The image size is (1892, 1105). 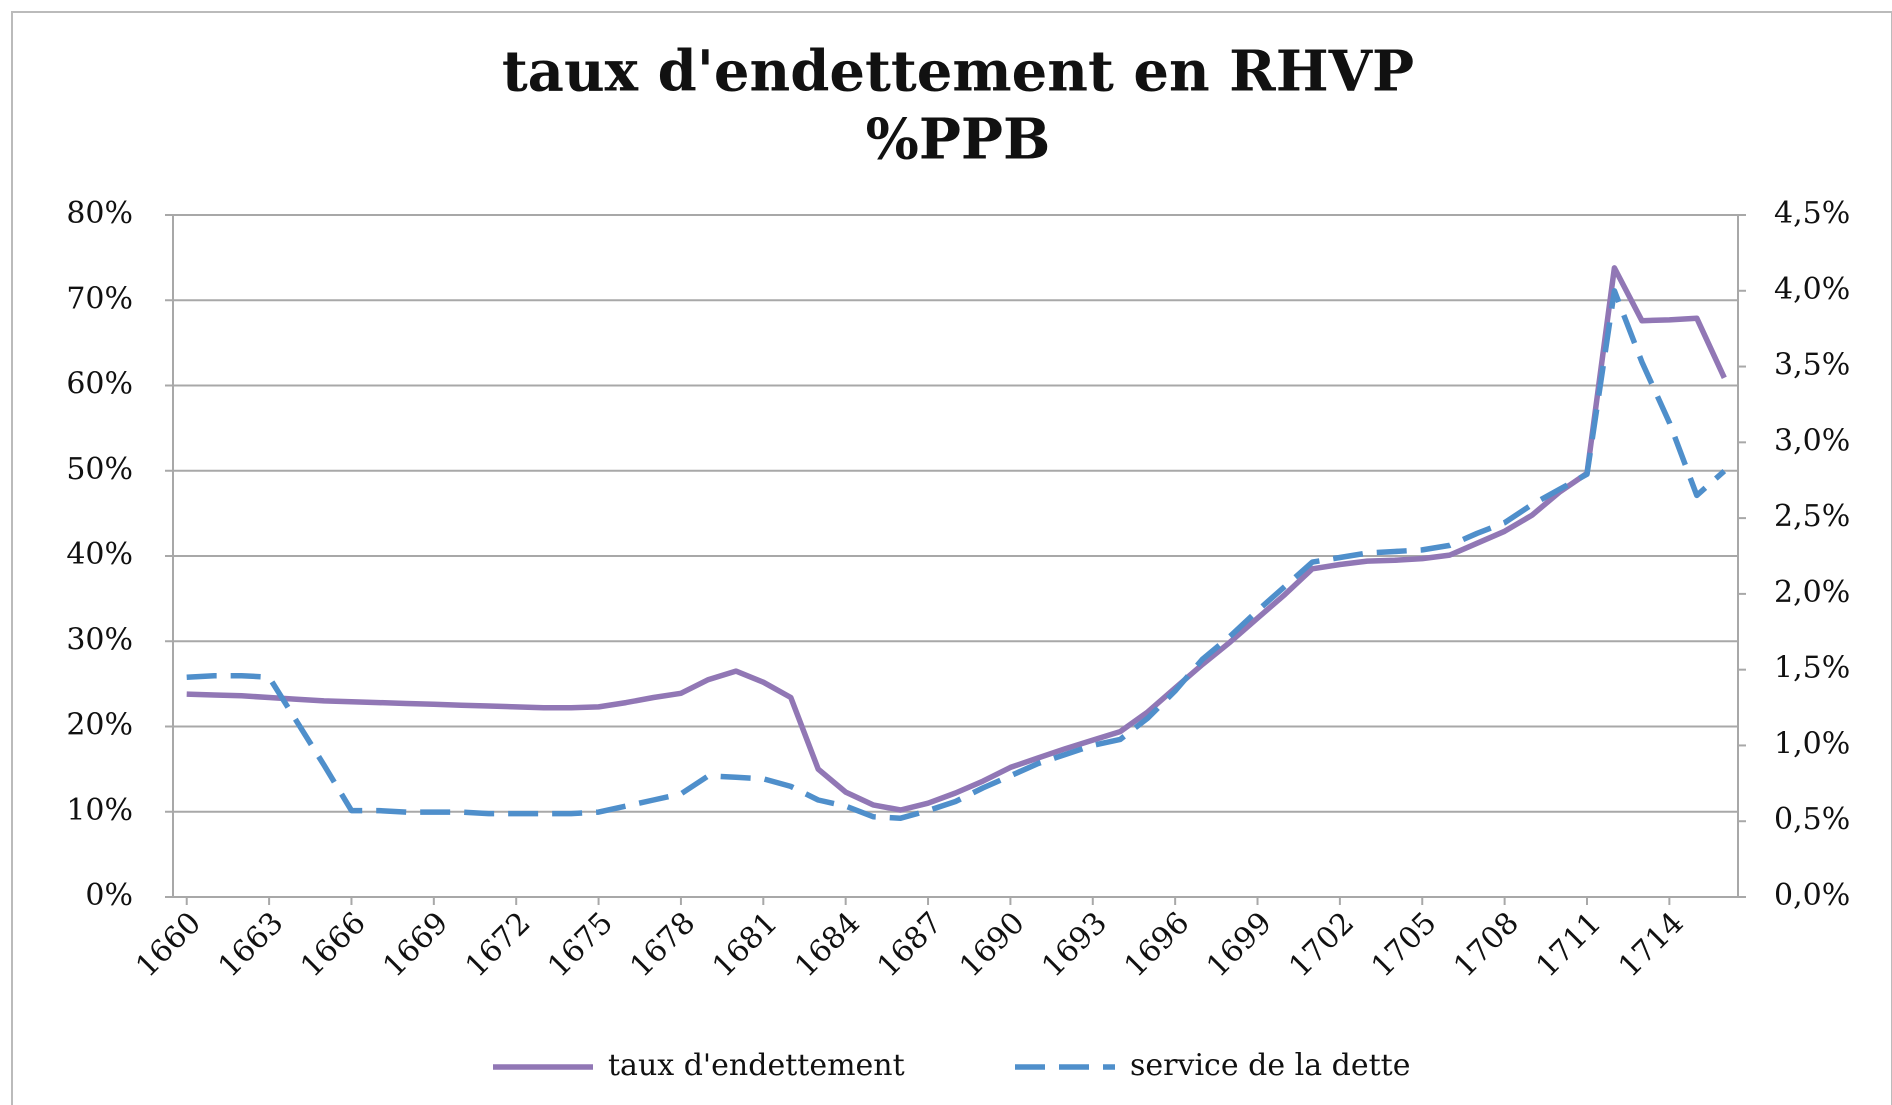 What do you see at coordinates (1812, 592) in the screenshot?
I see `y2-tick-label: 2,0%` at bounding box center [1812, 592].